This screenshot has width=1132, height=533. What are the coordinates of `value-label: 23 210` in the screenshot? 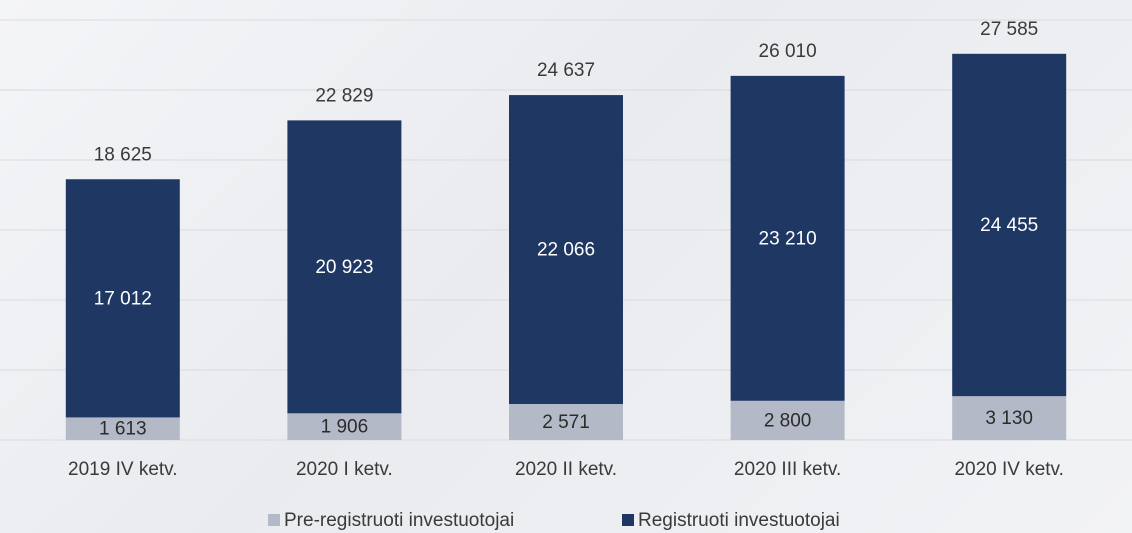 It's located at (788, 238).